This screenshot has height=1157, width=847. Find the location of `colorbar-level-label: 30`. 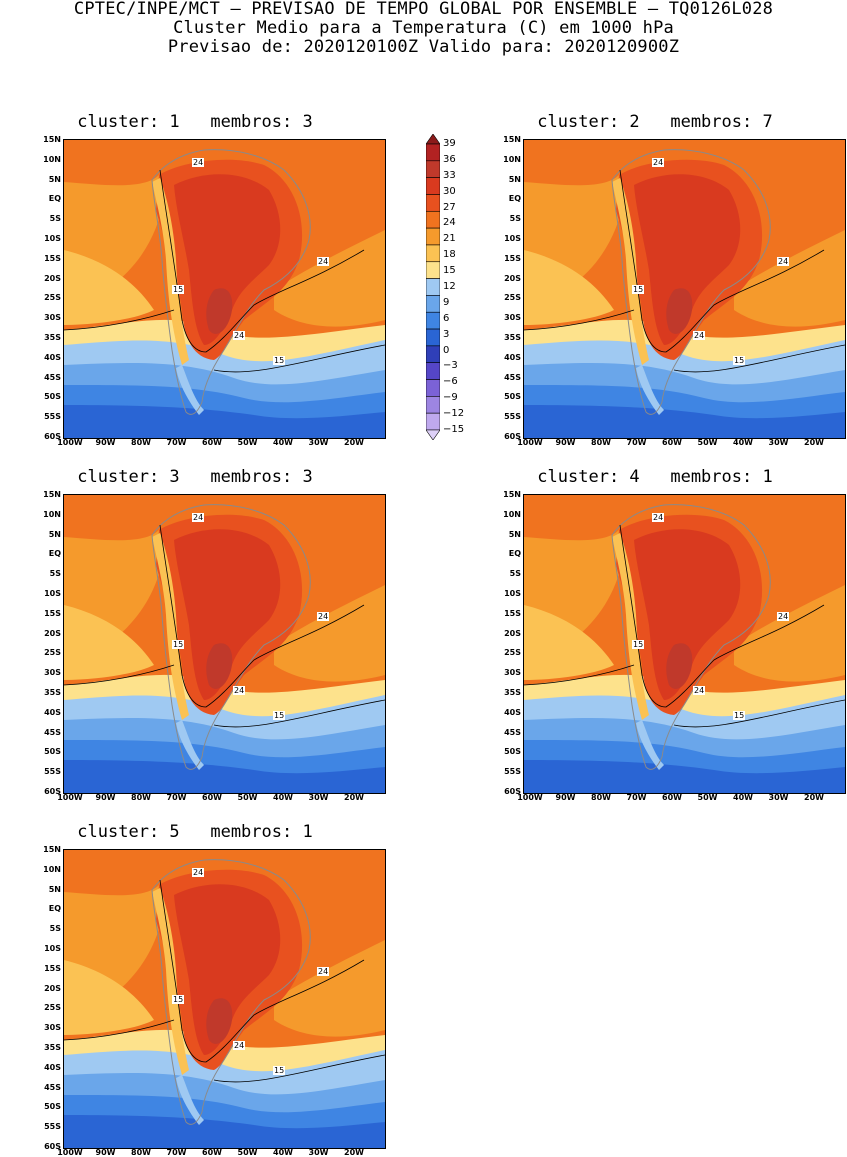

colorbar-level-label: 30 is located at coordinates (449, 191).